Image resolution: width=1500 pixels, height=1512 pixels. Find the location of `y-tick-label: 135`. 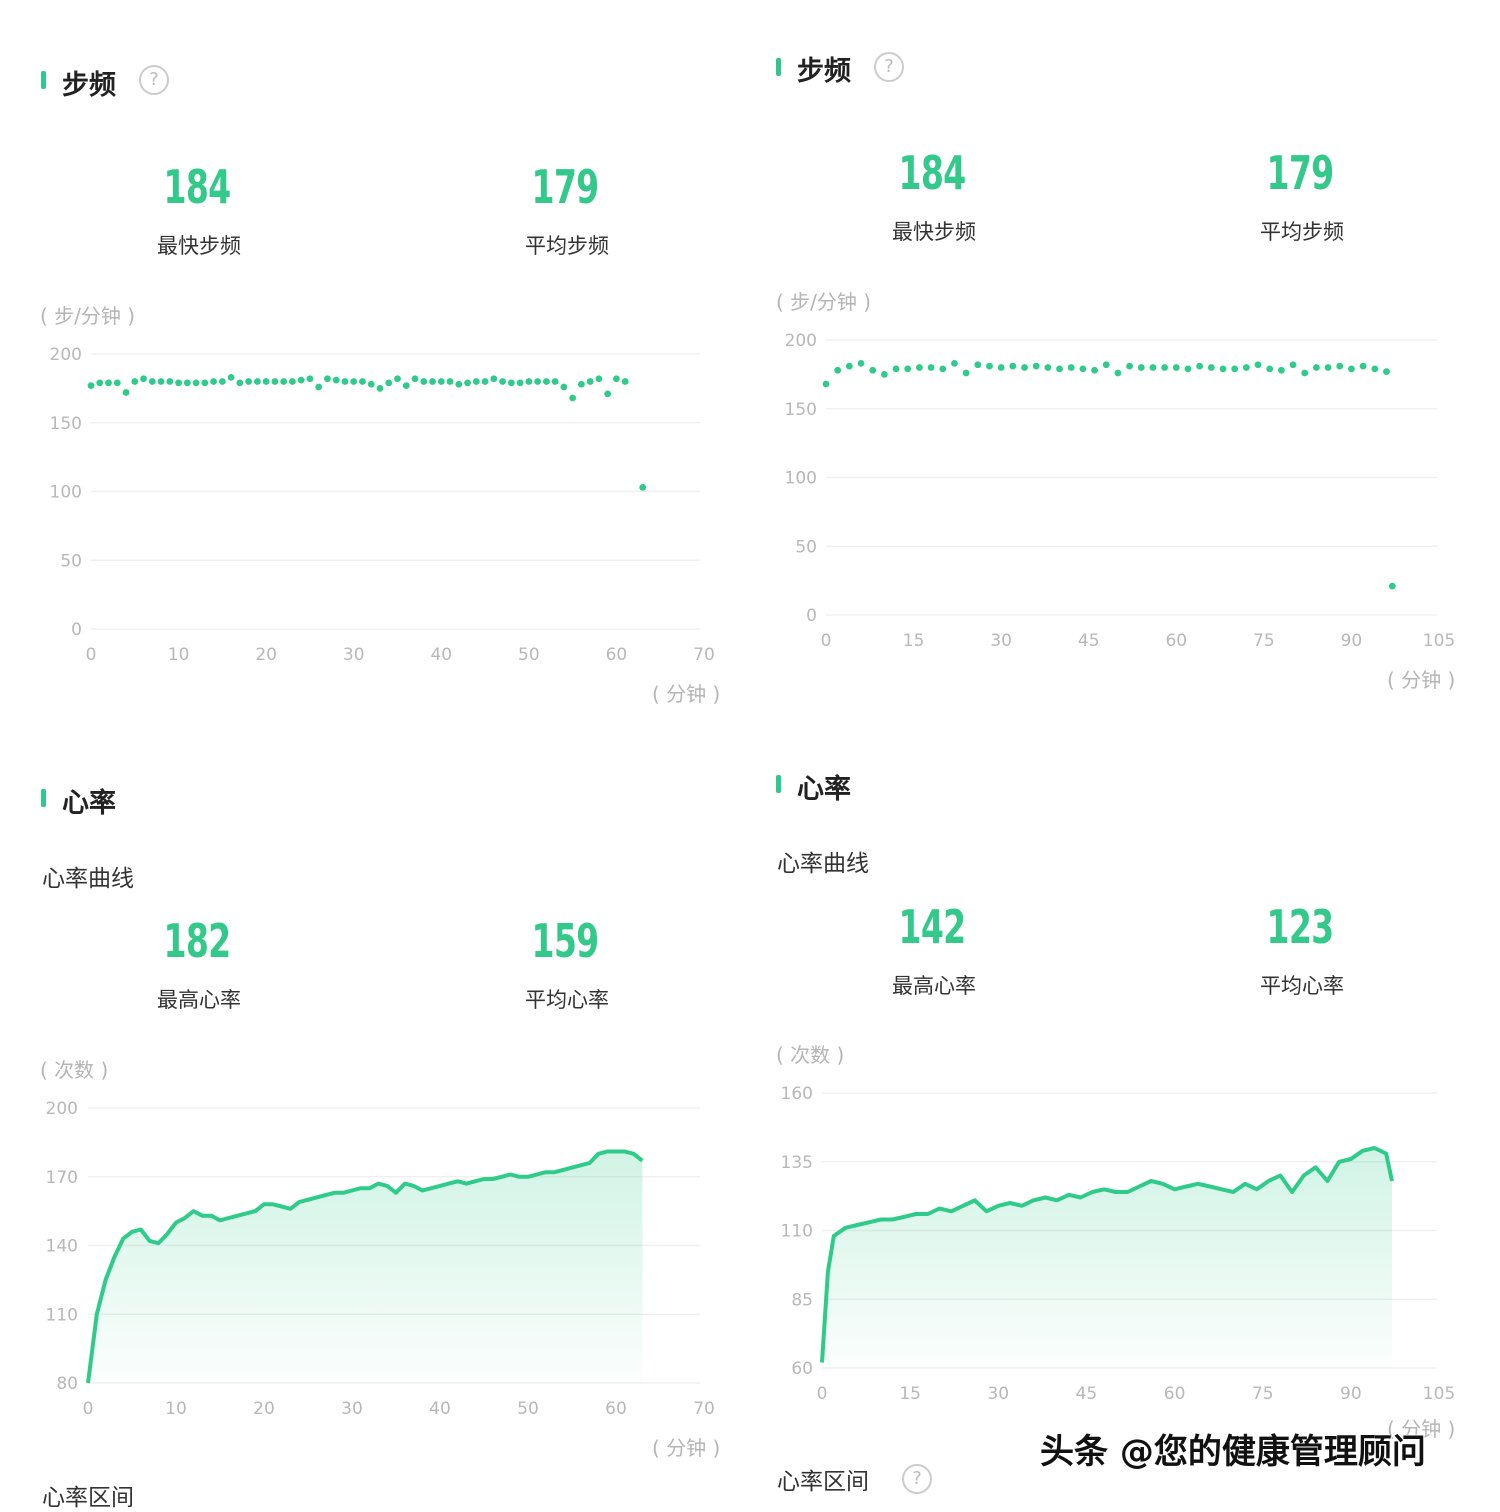

y-tick-label: 135 is located at coordinates (797, 1163).